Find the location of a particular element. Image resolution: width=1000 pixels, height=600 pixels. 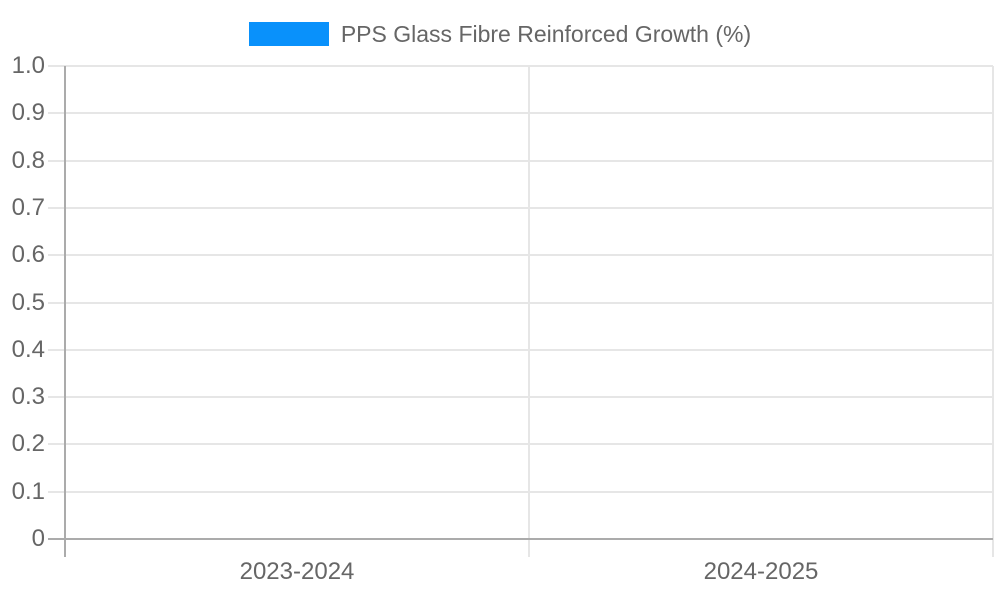

legend: PPS Glass Fibre Reinforced Growth (%) is located at coordinates (500, 34).